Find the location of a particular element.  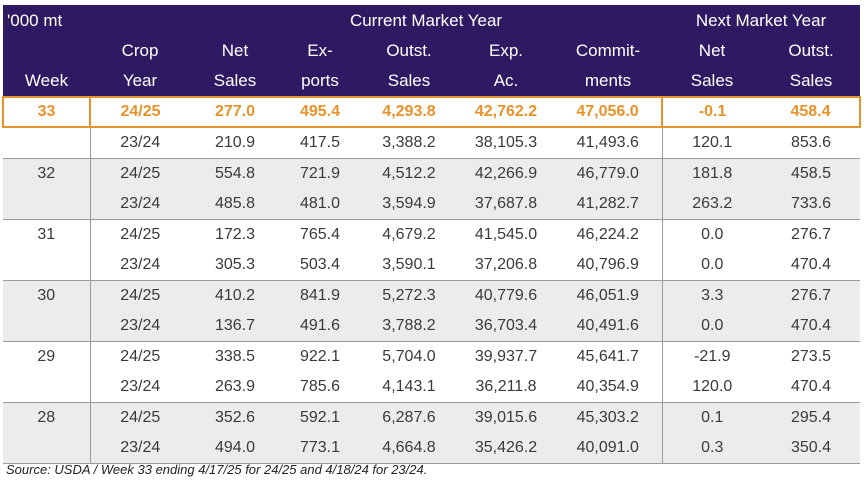

table-cell: 352.6 is located at coordinates (235, 417).